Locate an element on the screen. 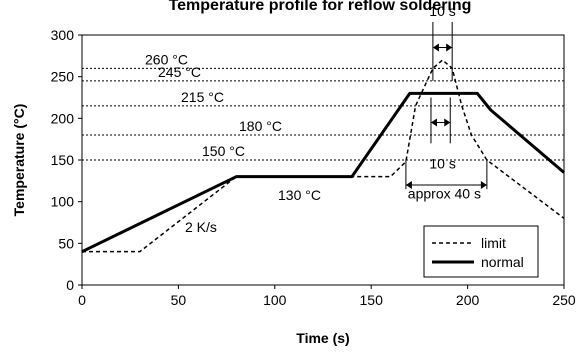 This screenshot has width=579, height=352. ref-label-180: 180 °C is located at coordinates (260, 126).